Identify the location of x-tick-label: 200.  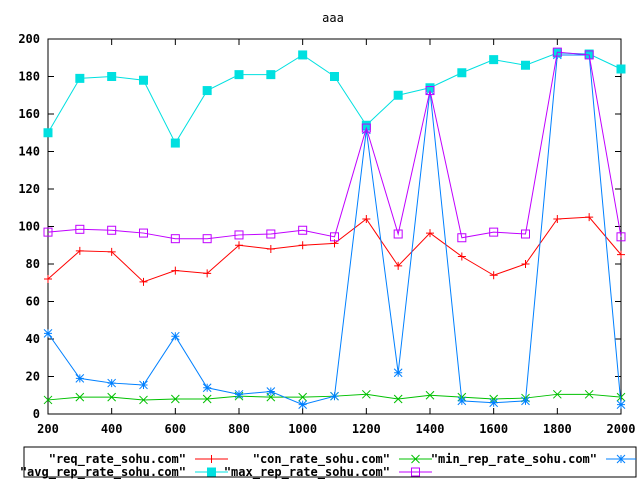
(48, 429).